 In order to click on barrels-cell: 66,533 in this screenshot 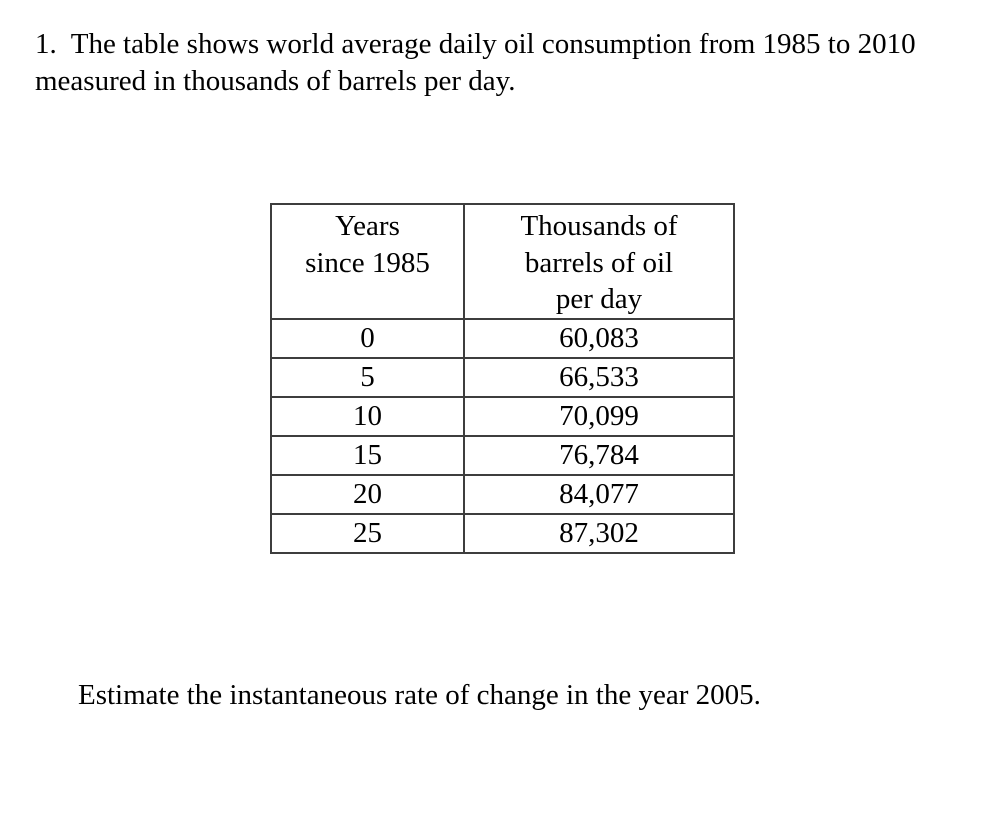, I will do `click(599, 377)`.